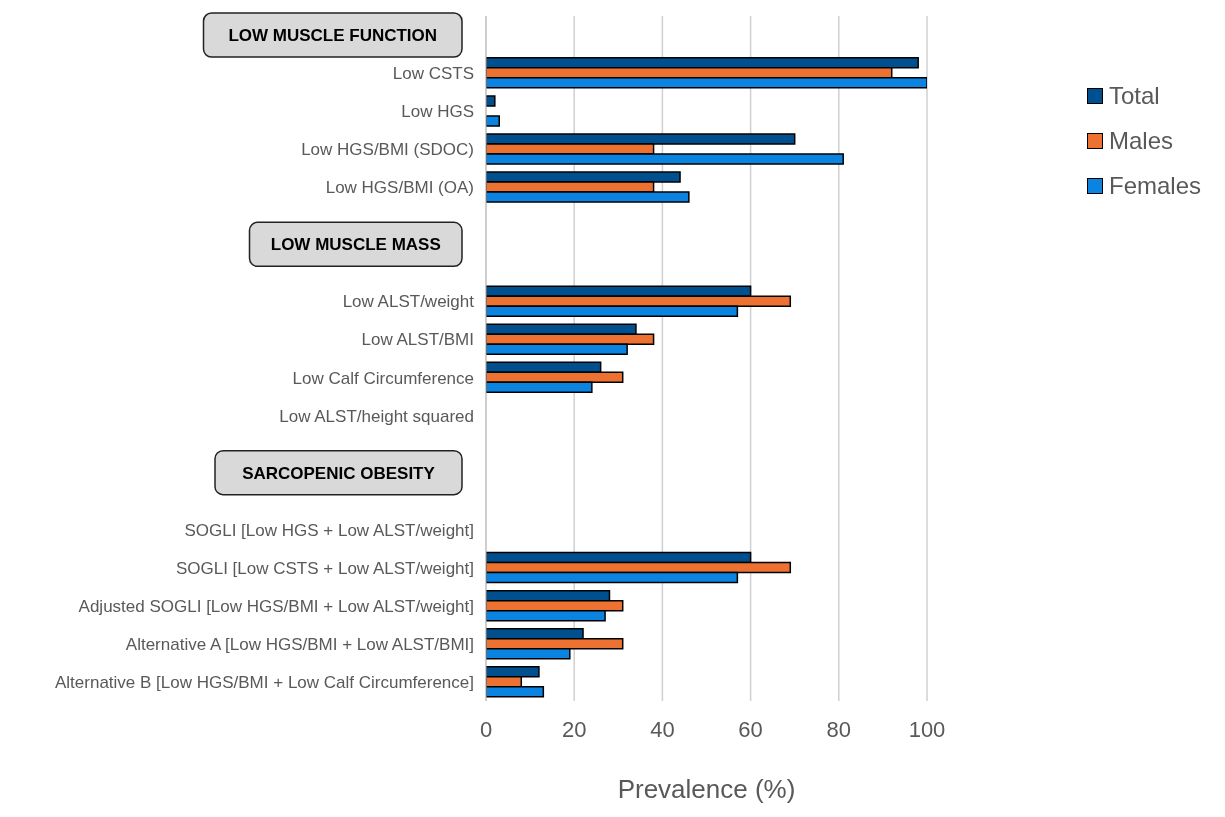  Describe the element at coordinates (574, 729) in the screenshot. I see `x-tick-label: 20` at that location.